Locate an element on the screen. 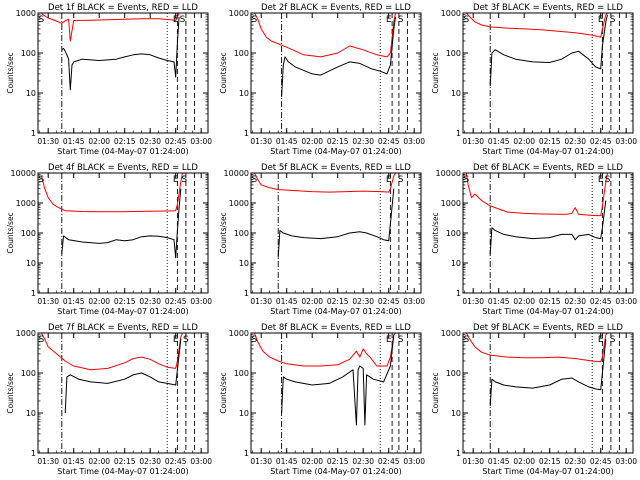 Image resolution: width=640 pixels, height=480 pixels. y-tick-label: 10000 is located at coordinates (236, 173).